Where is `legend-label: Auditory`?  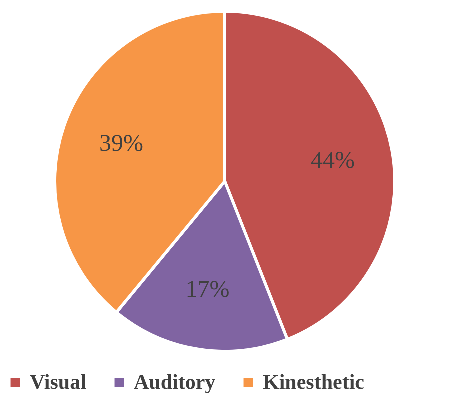 legend-label: Auditory is located at coordinates (175, 382).